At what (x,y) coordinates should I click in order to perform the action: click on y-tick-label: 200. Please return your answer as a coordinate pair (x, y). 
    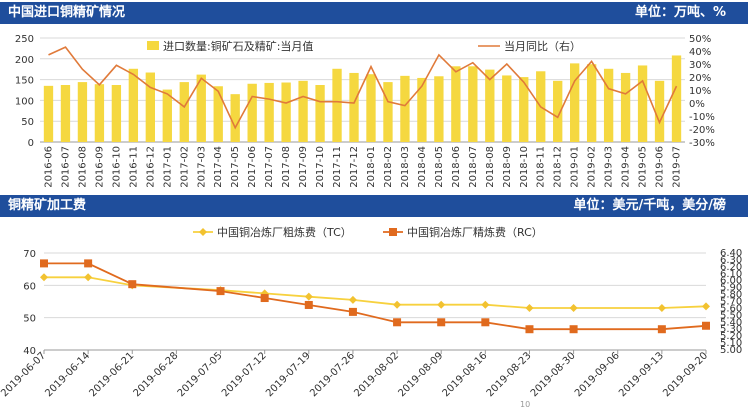
    Looking at the image, I should click on (24, 60).